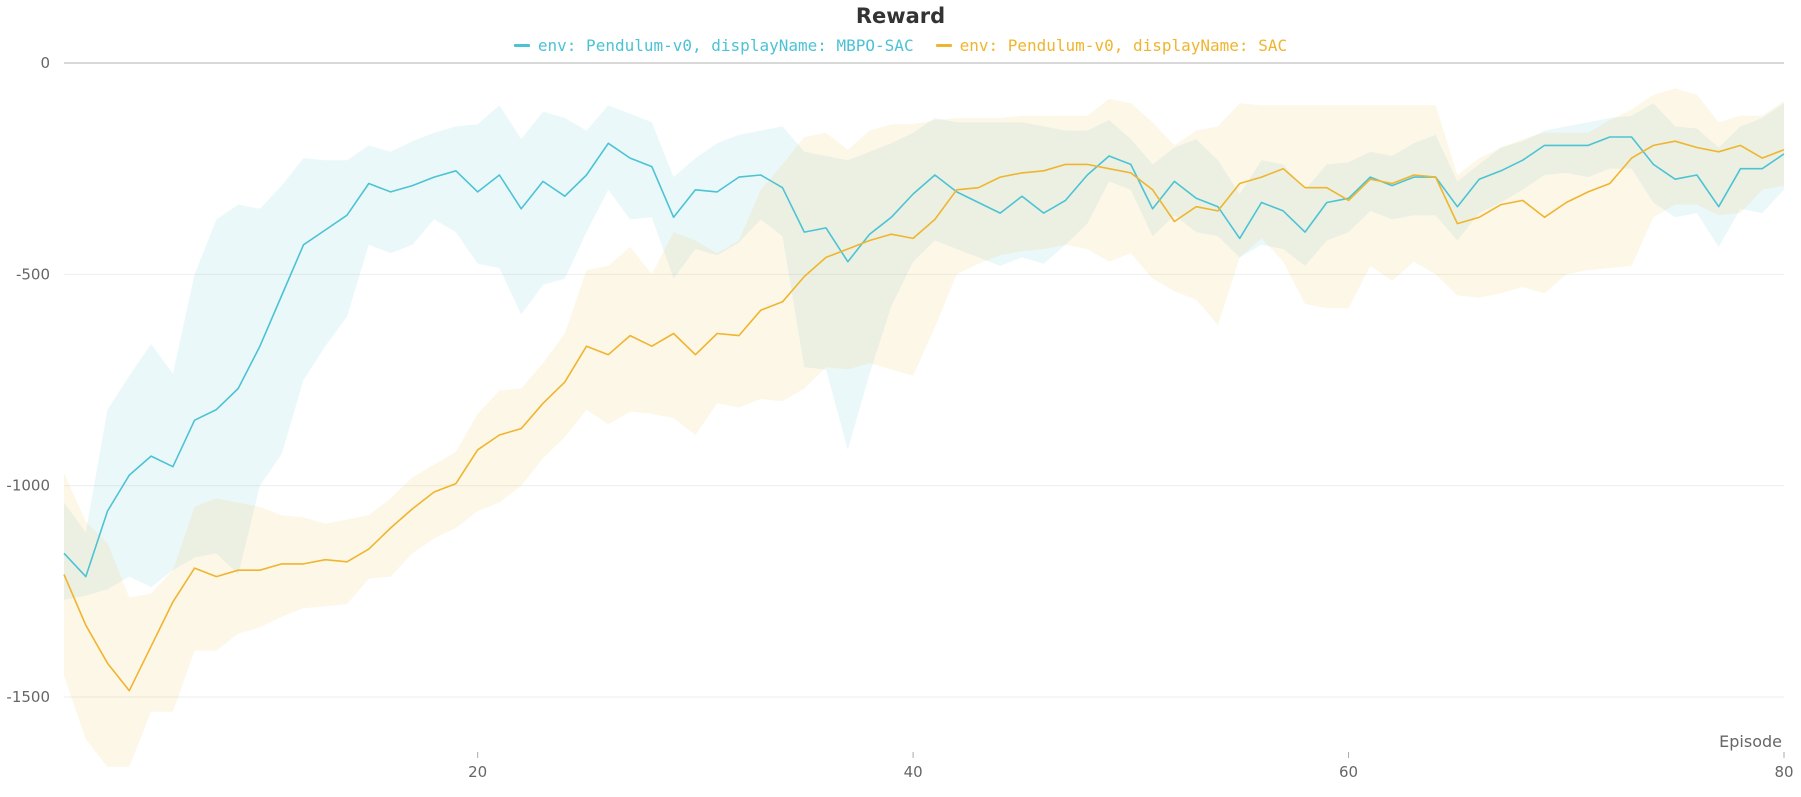 This screenshot has width=1801, height=797. I want to click on legend-item-sac: env: Pendulum-v0, displayName: SAC, so click(1111, 45).